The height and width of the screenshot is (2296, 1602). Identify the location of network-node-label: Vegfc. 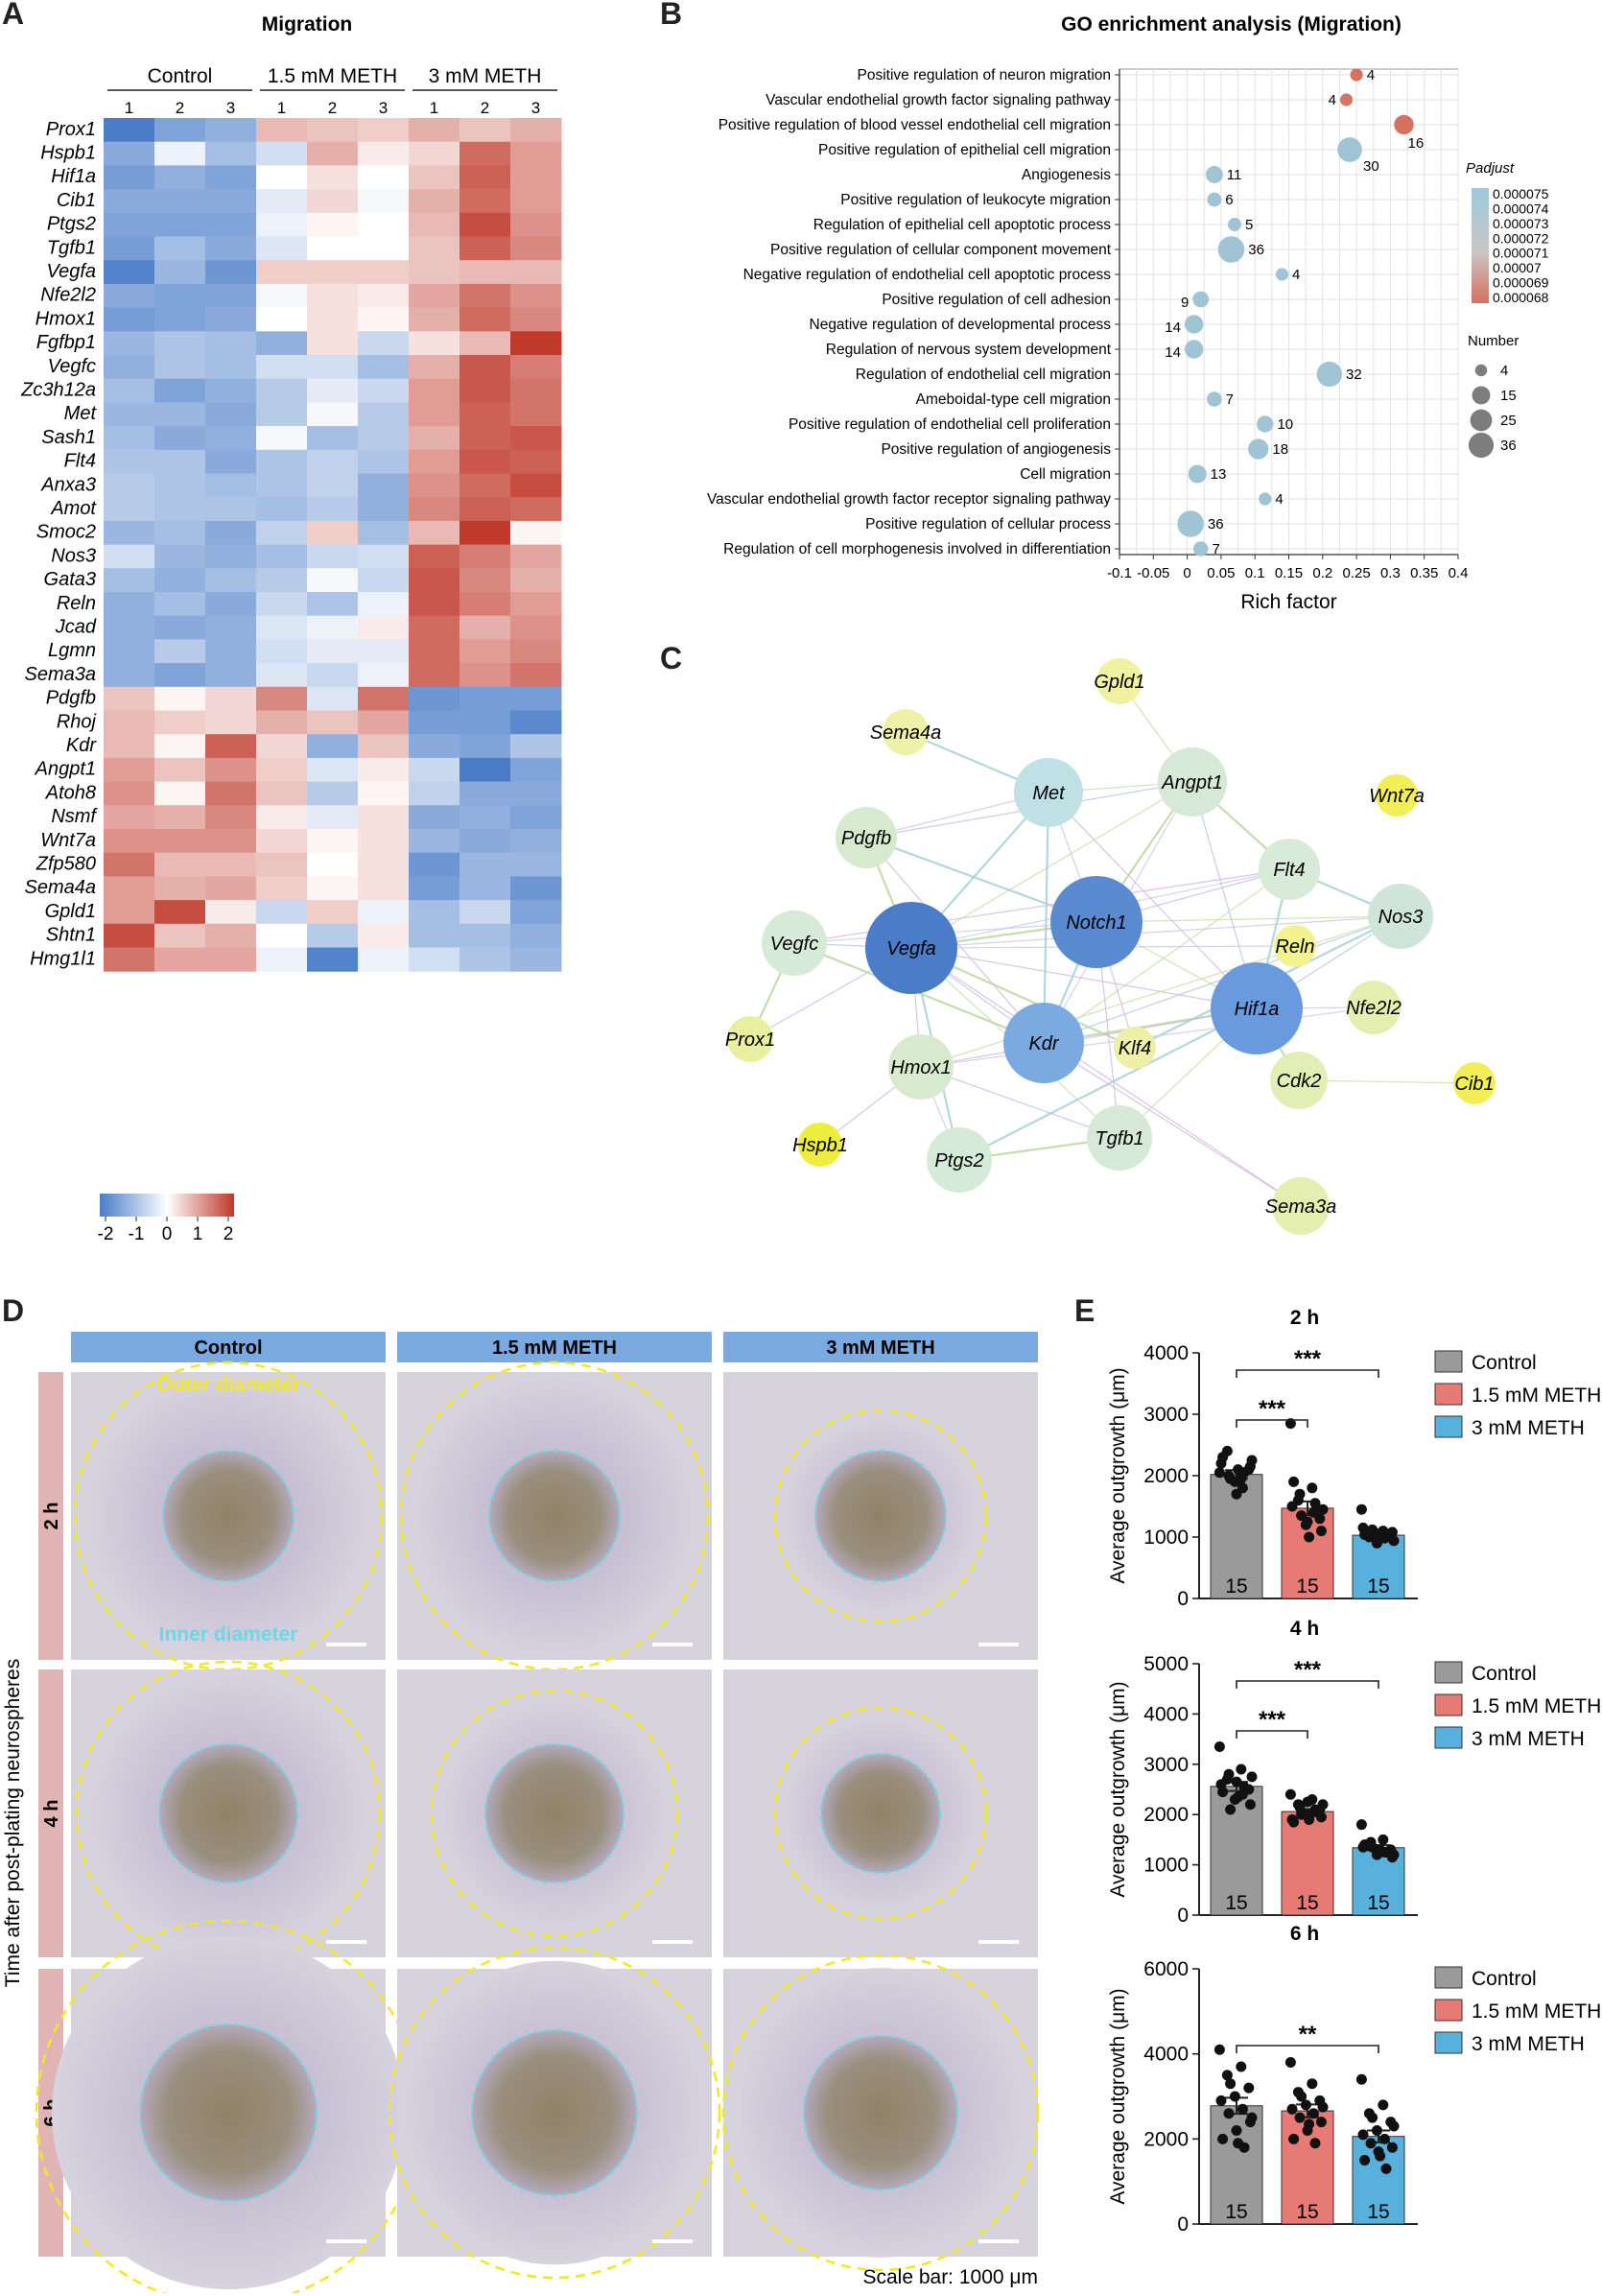
(794, 944).